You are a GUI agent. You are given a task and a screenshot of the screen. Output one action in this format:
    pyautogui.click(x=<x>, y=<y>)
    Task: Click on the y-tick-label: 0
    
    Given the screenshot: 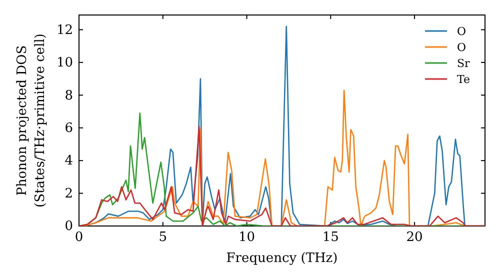 What is the action you would take?
    pyautogui.click(x=68, y=226)
    